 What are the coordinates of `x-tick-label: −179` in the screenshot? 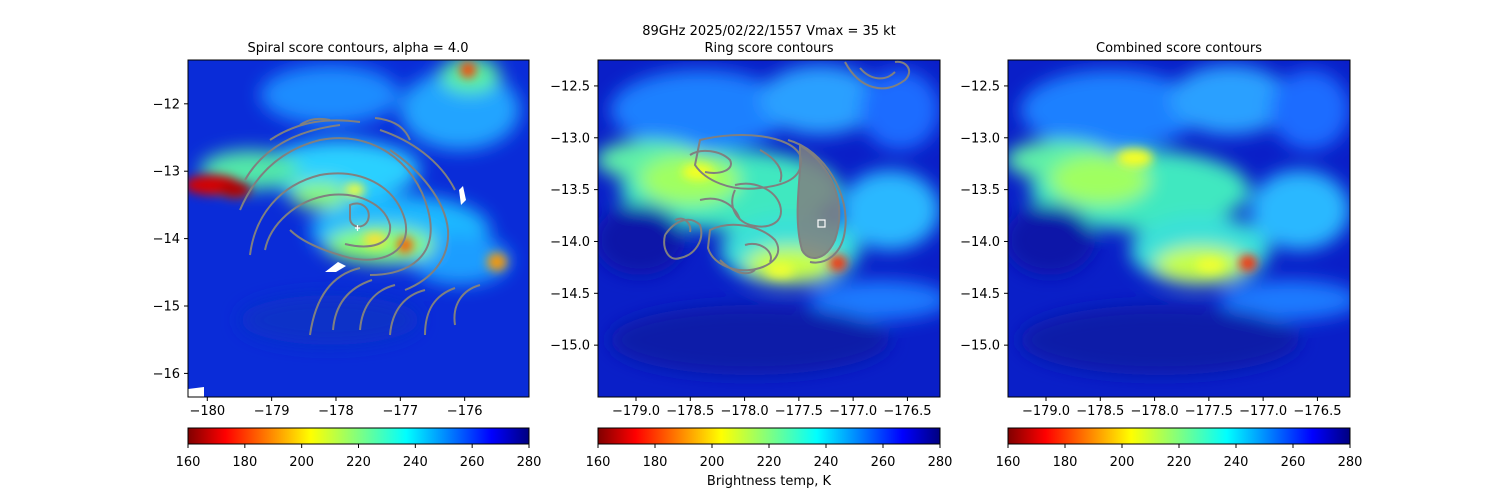 It's located at (272, 411).